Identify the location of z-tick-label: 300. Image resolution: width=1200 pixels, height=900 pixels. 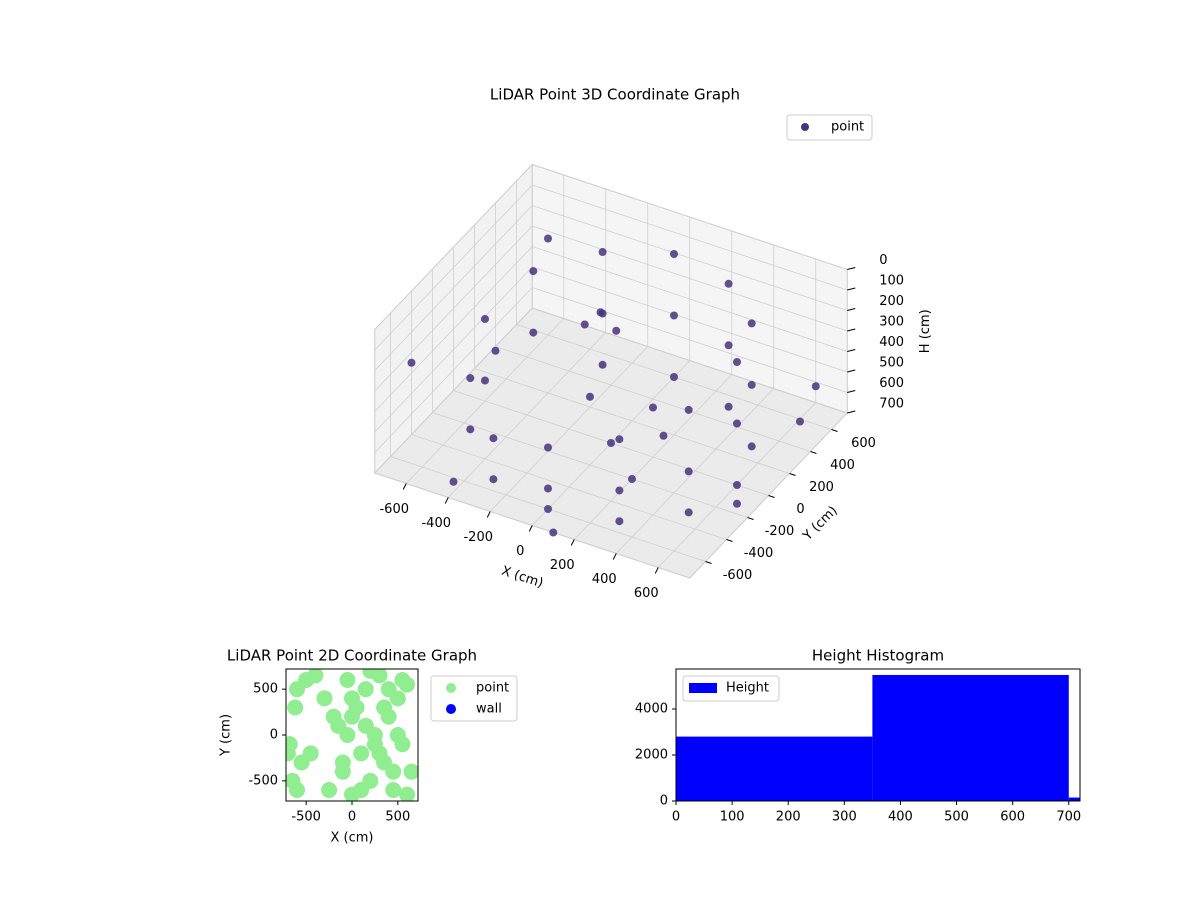
(891, 322).